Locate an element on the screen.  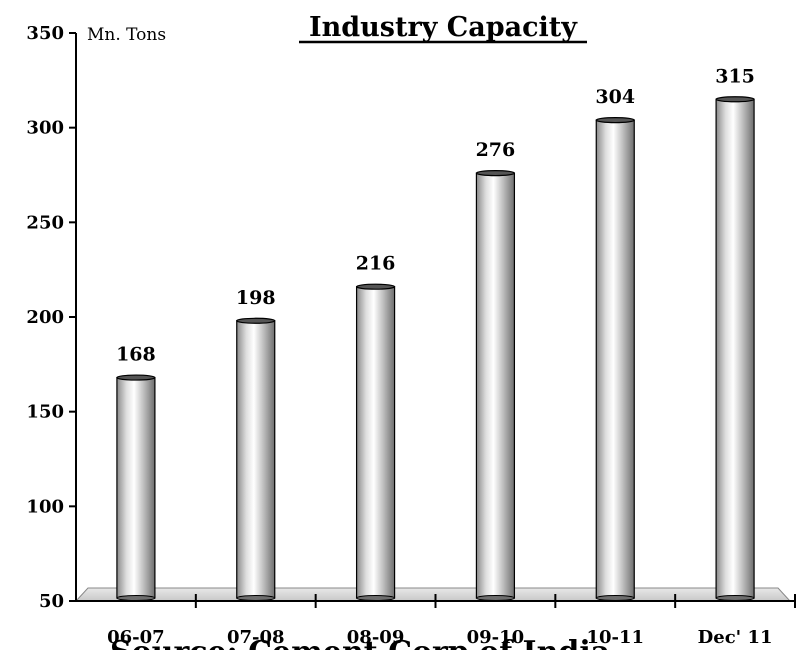
y-tick-label: 150 is located at coordinates (45, 412).